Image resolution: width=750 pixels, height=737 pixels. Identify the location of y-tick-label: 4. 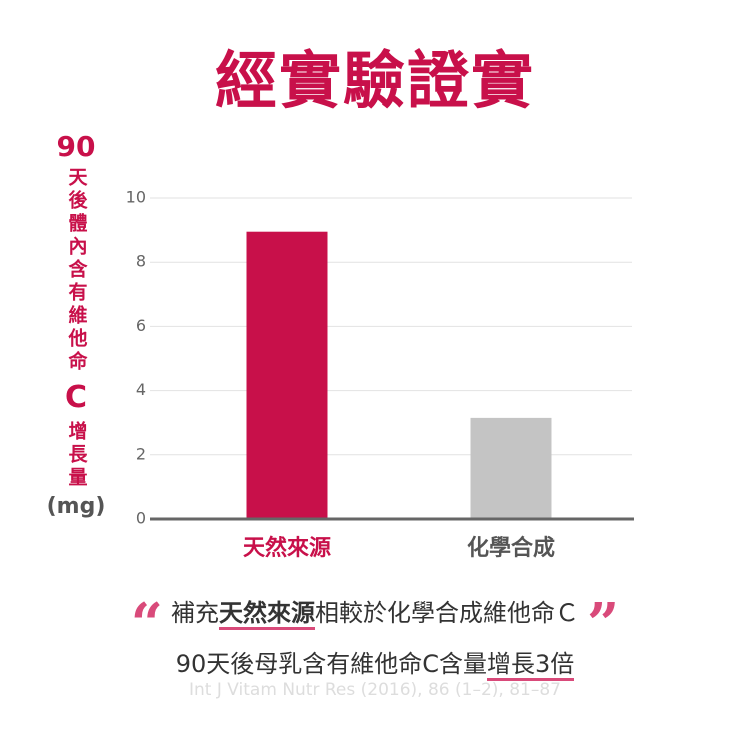
(141, 389).